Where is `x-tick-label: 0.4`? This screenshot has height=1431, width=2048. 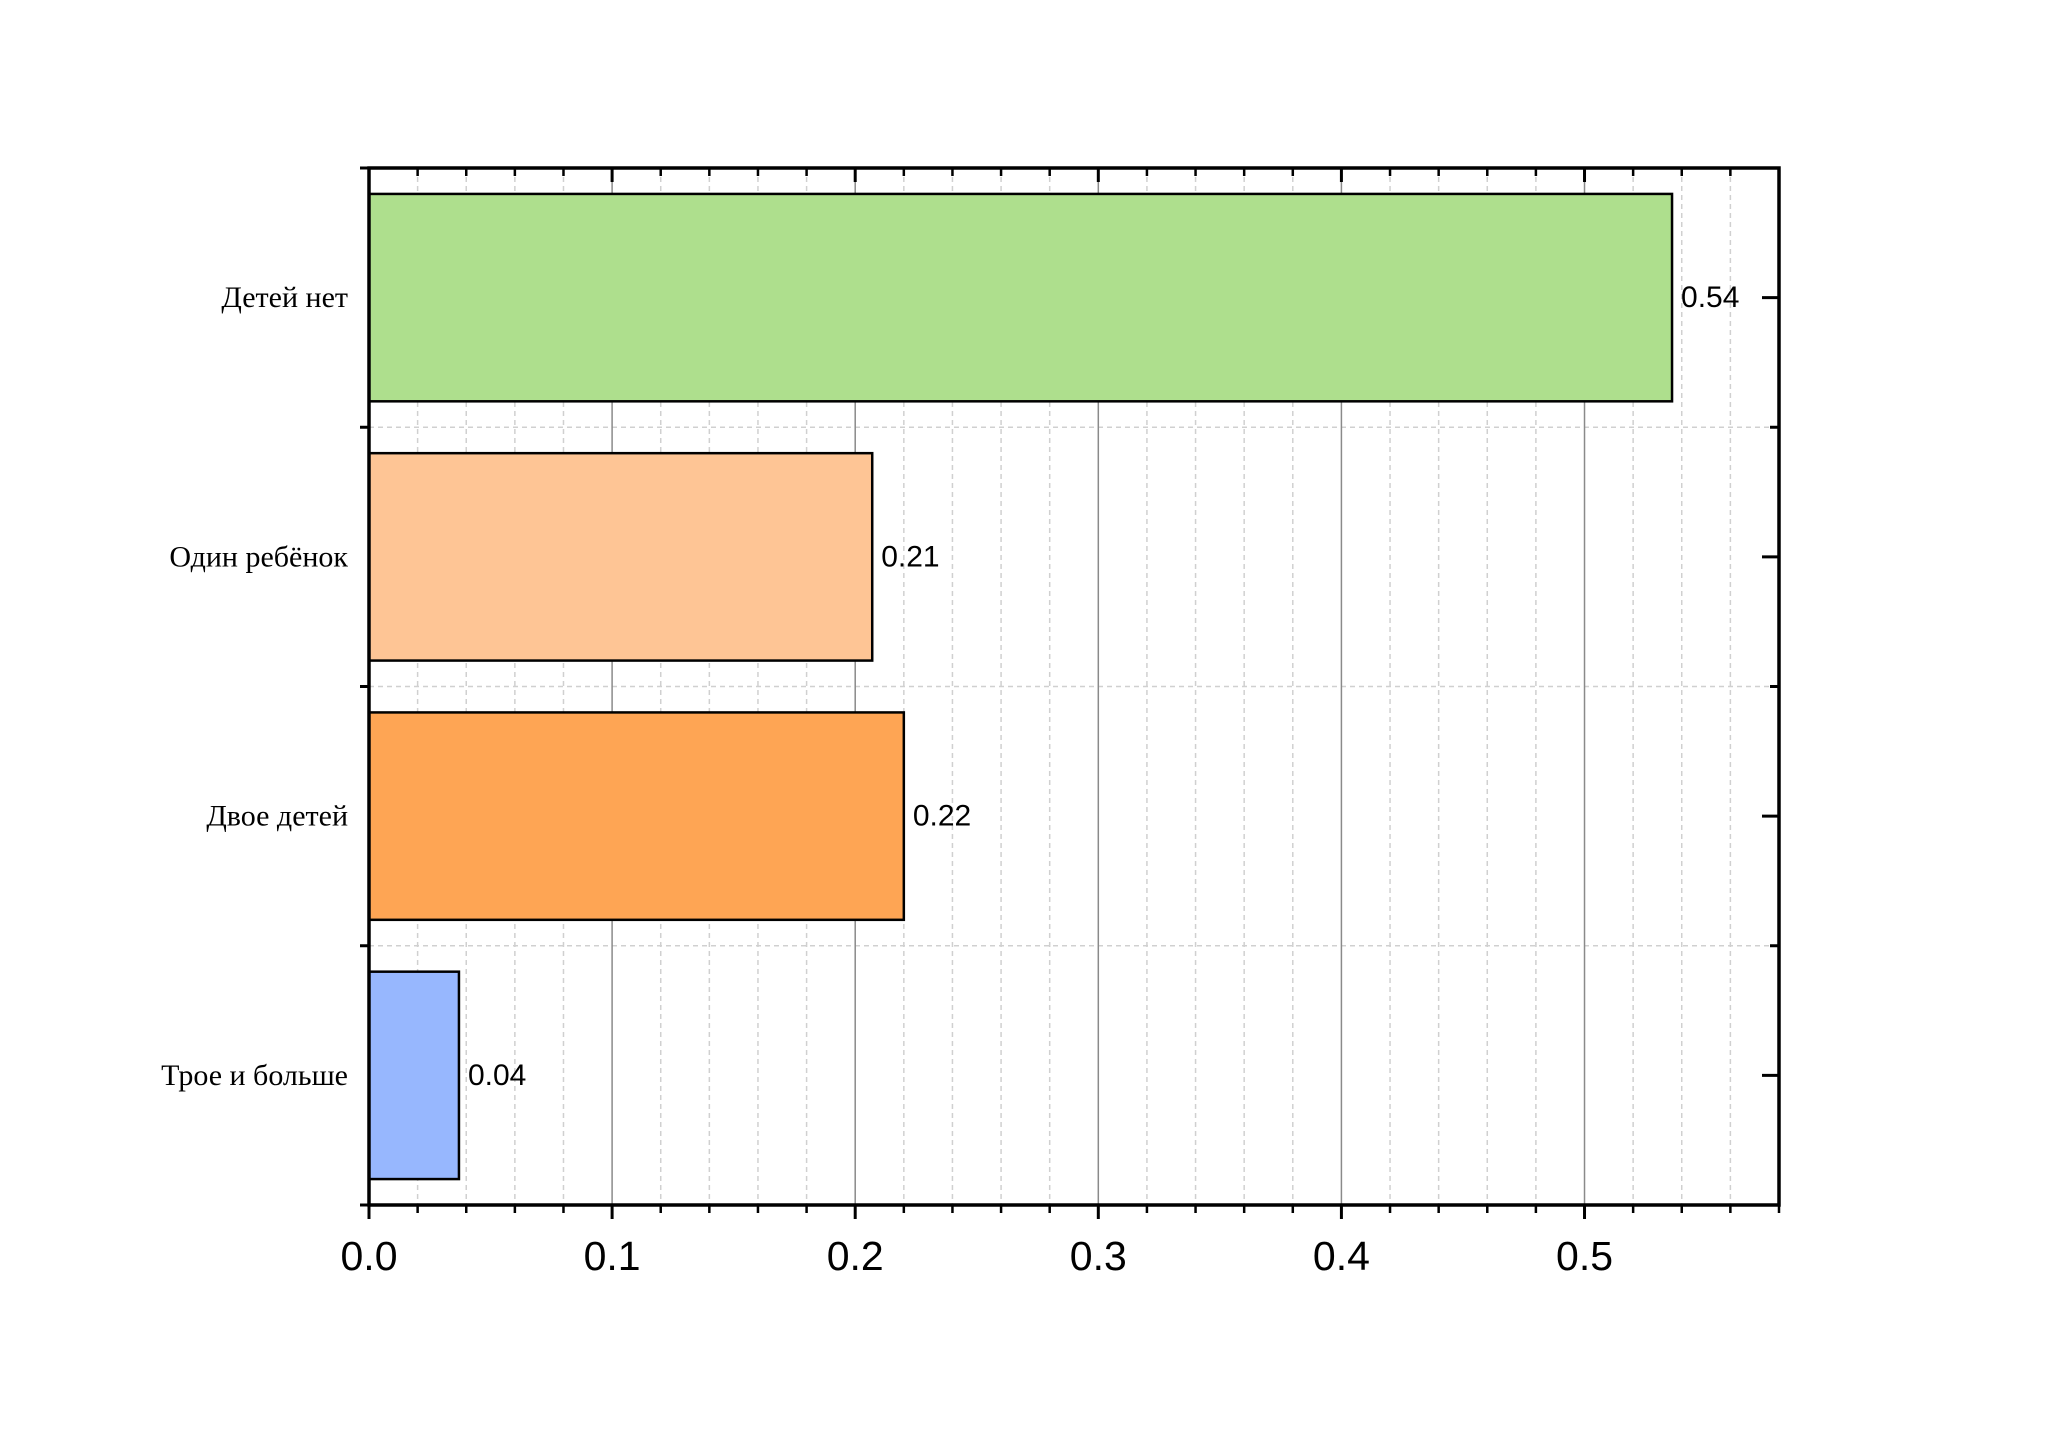
x-tick-label: 0.4 is located at coordinates (1341, 1256).